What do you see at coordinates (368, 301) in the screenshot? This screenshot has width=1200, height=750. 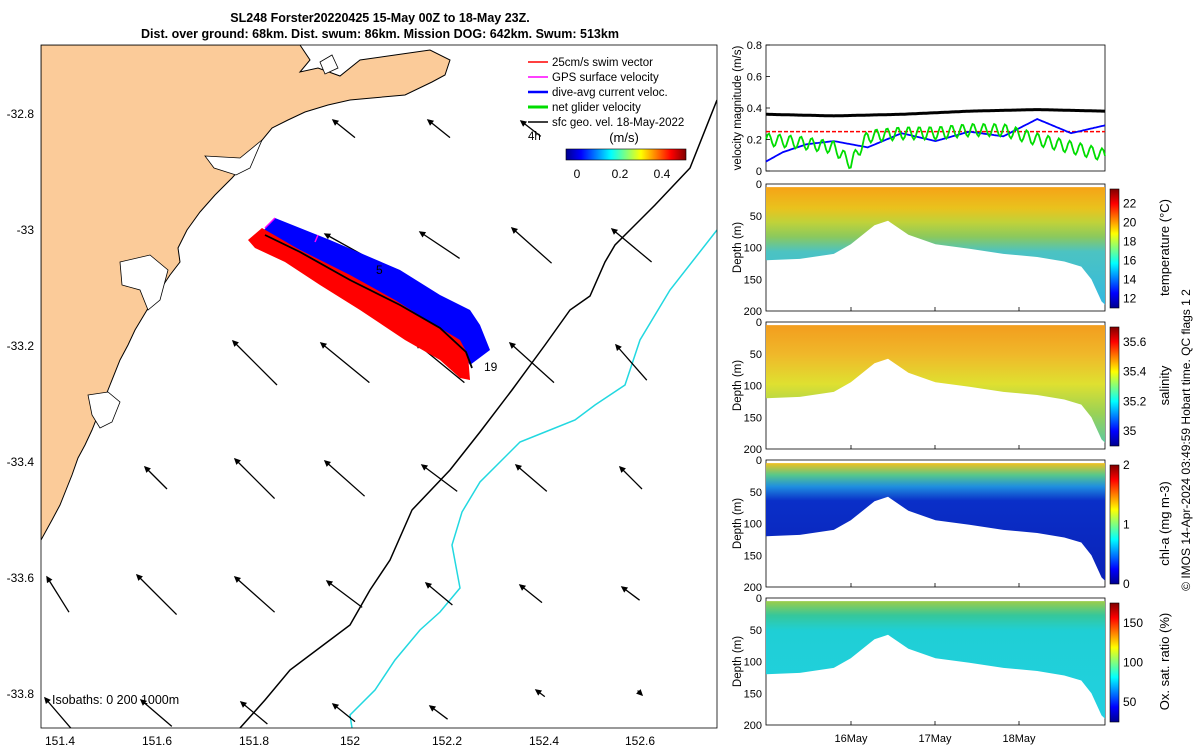 I see `track-line` at bounding box center [368, 301].